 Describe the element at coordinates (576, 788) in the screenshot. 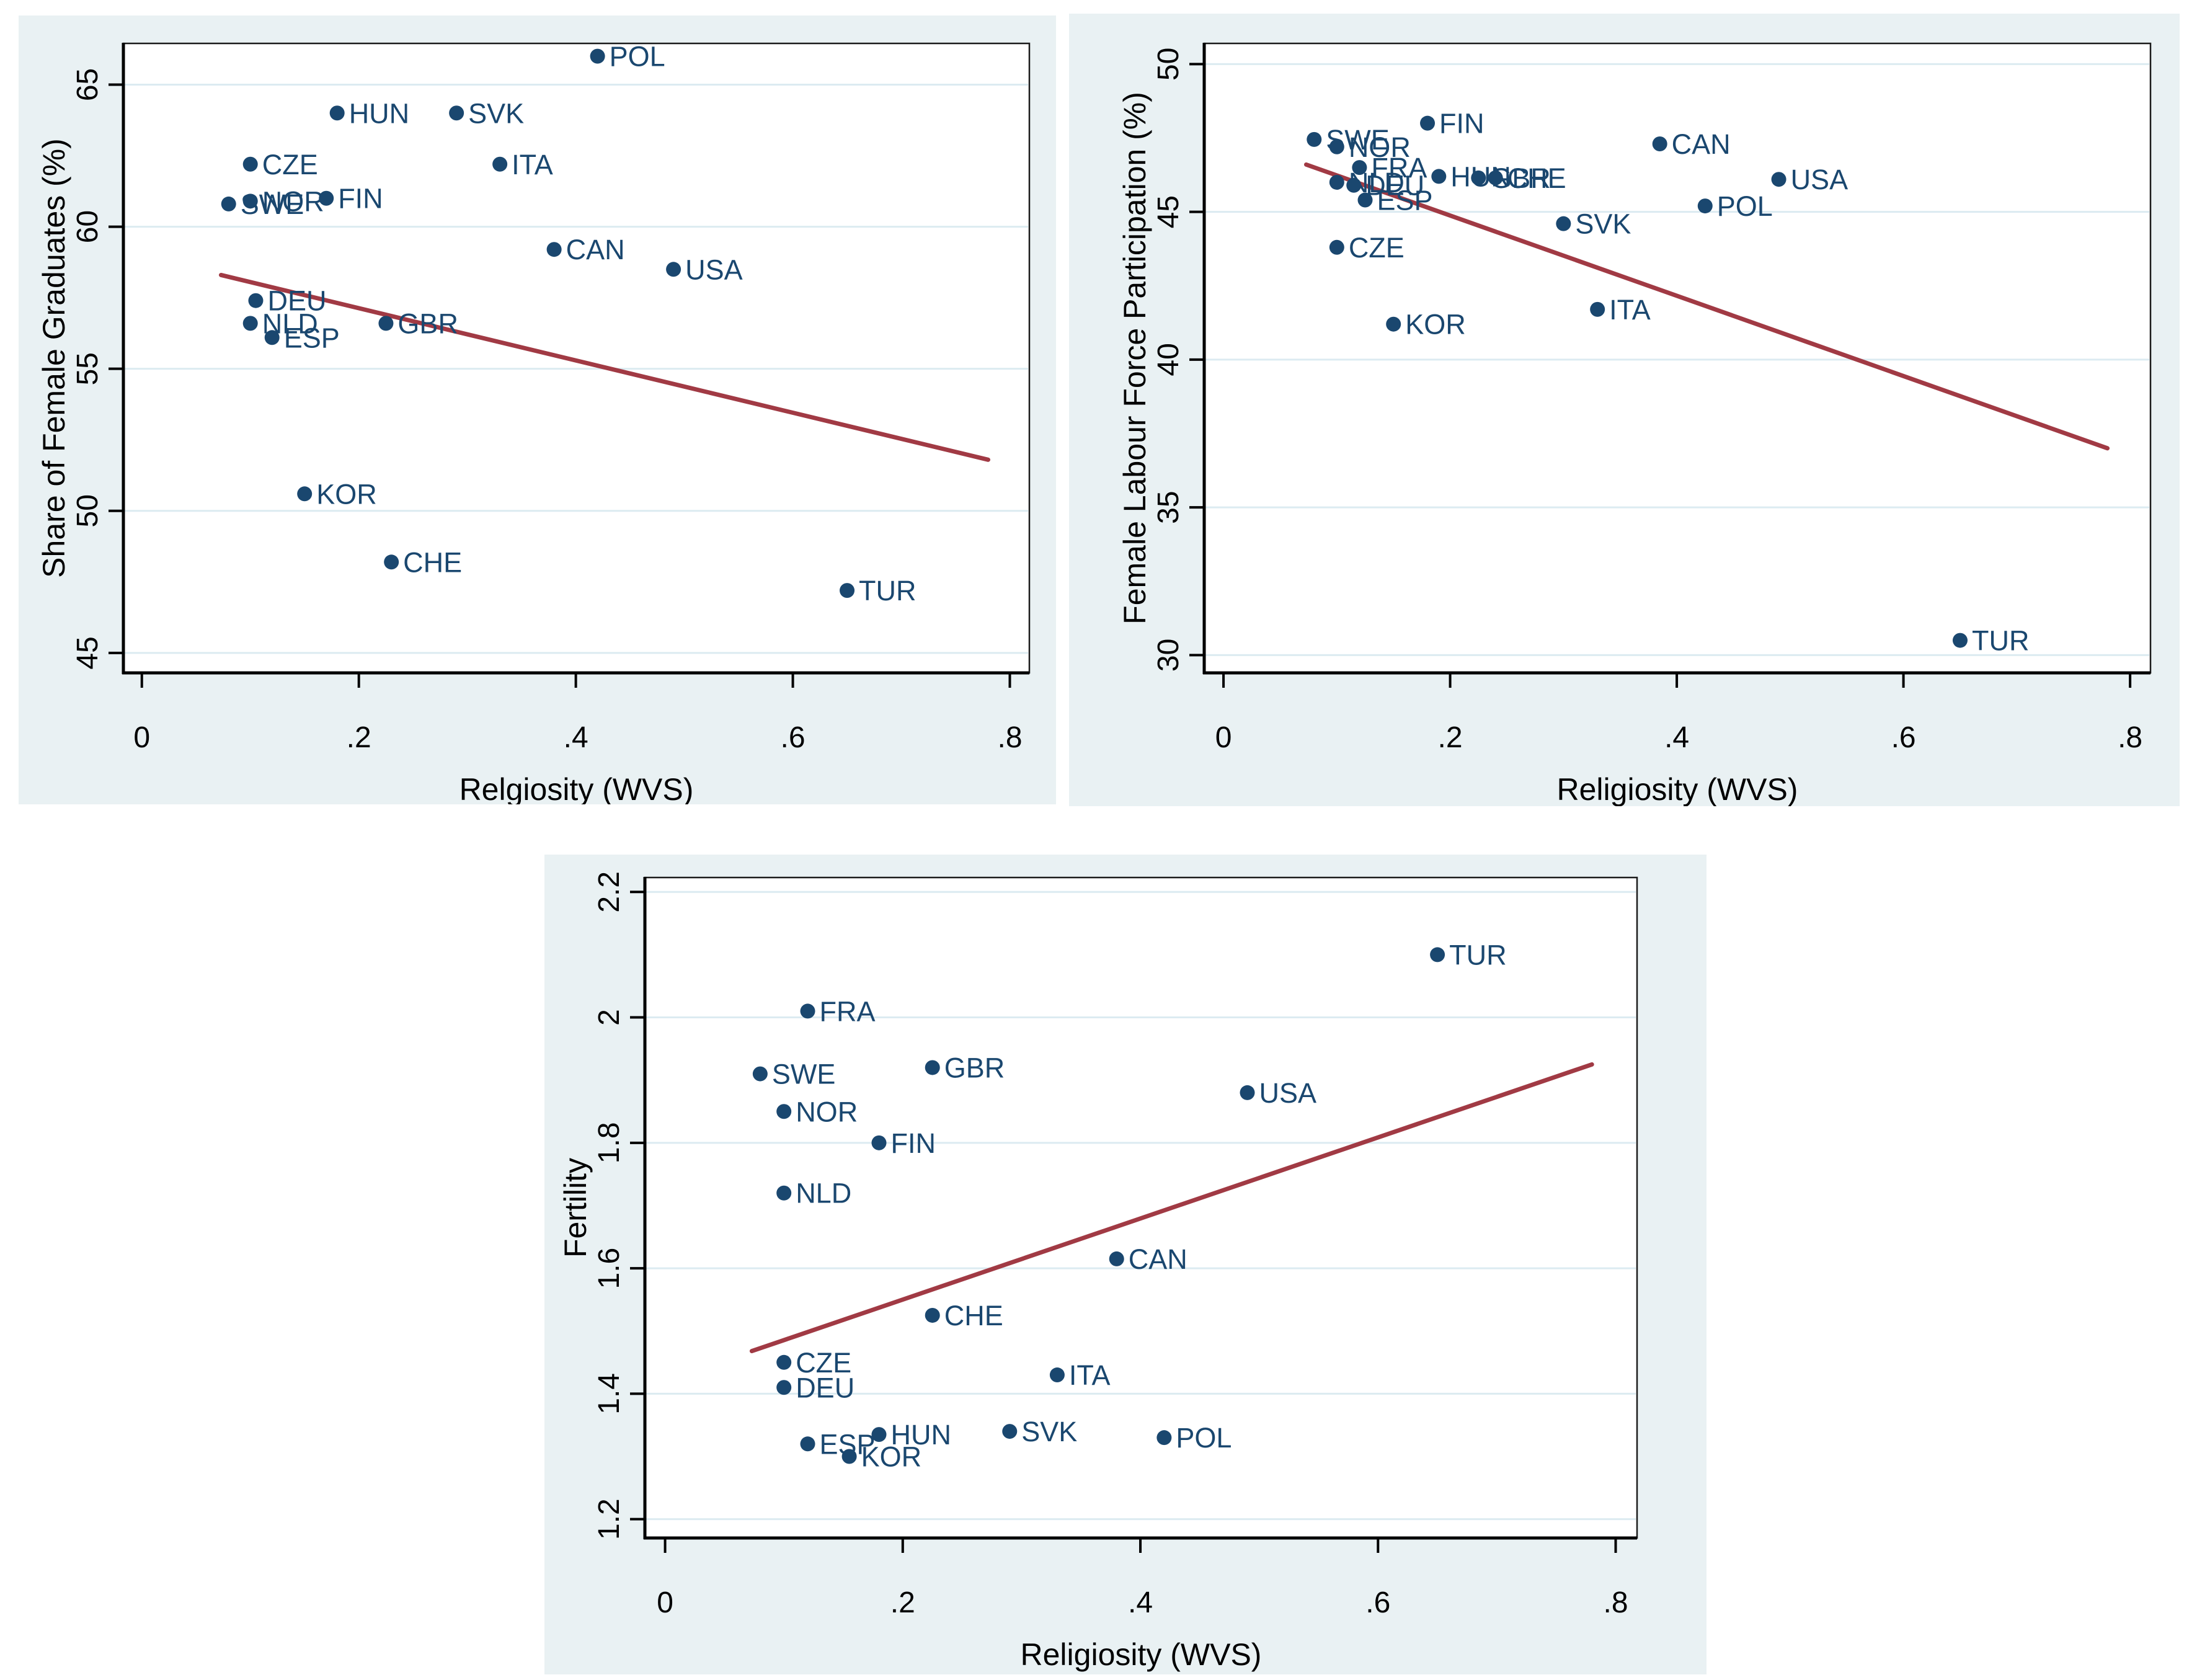

I see `x-axis-title: Relgiosity (WVS)` at that location.